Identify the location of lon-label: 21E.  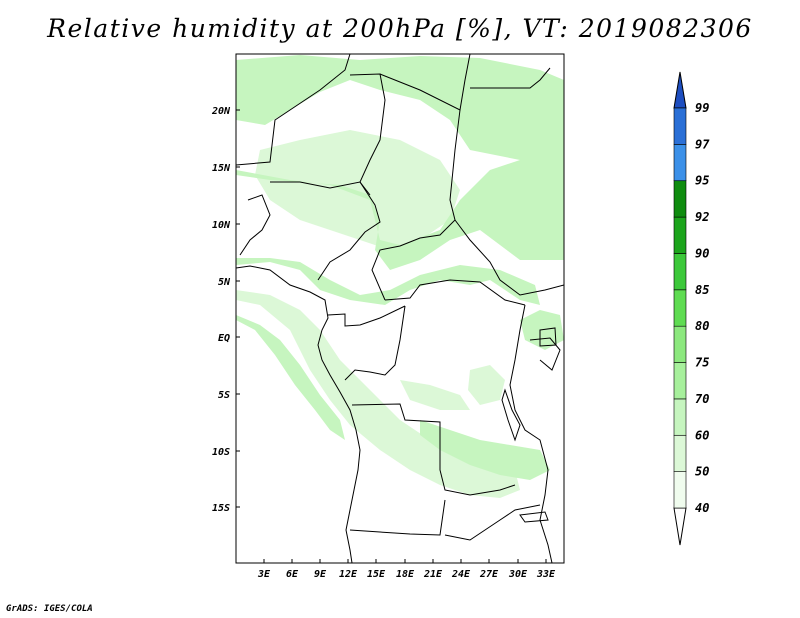
(433, 574).